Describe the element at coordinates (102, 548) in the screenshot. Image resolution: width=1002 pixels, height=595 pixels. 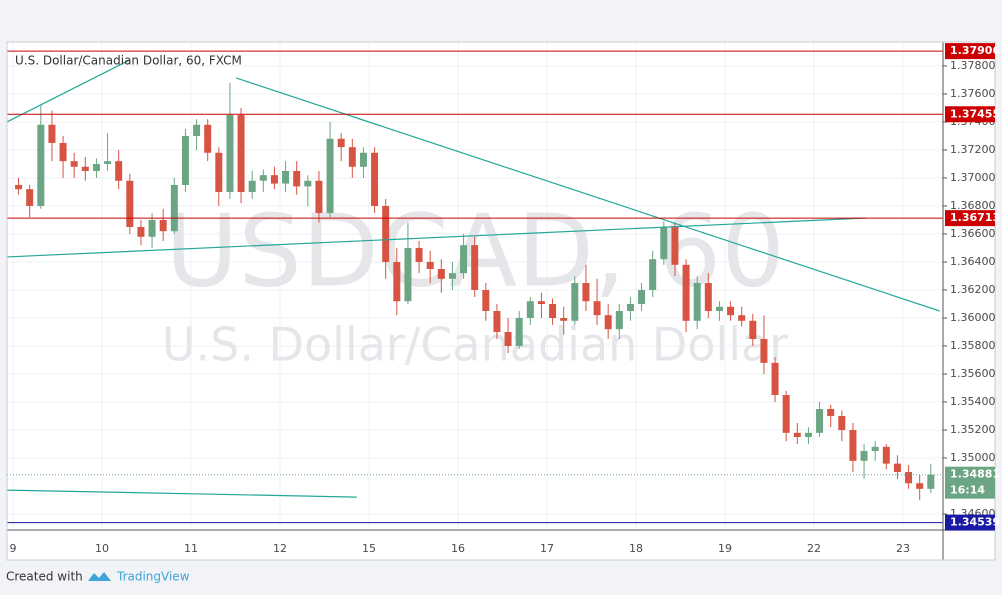
I see `x-tick-label: 10` at that location.